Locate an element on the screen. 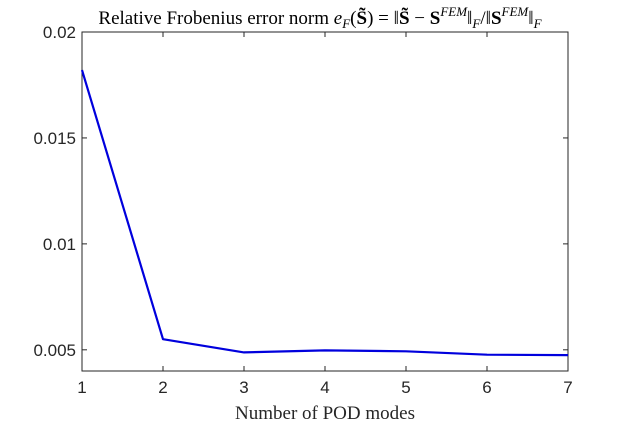 The image size is (628, 427). y-tick-label: 0.005 is located at coordinates (54, 350).